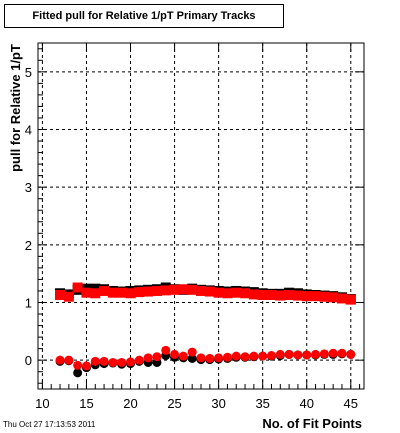 This screenshot has width=400, height=433. I want to click on x-axis-label: No. of Fit Points, so click(312, 423).